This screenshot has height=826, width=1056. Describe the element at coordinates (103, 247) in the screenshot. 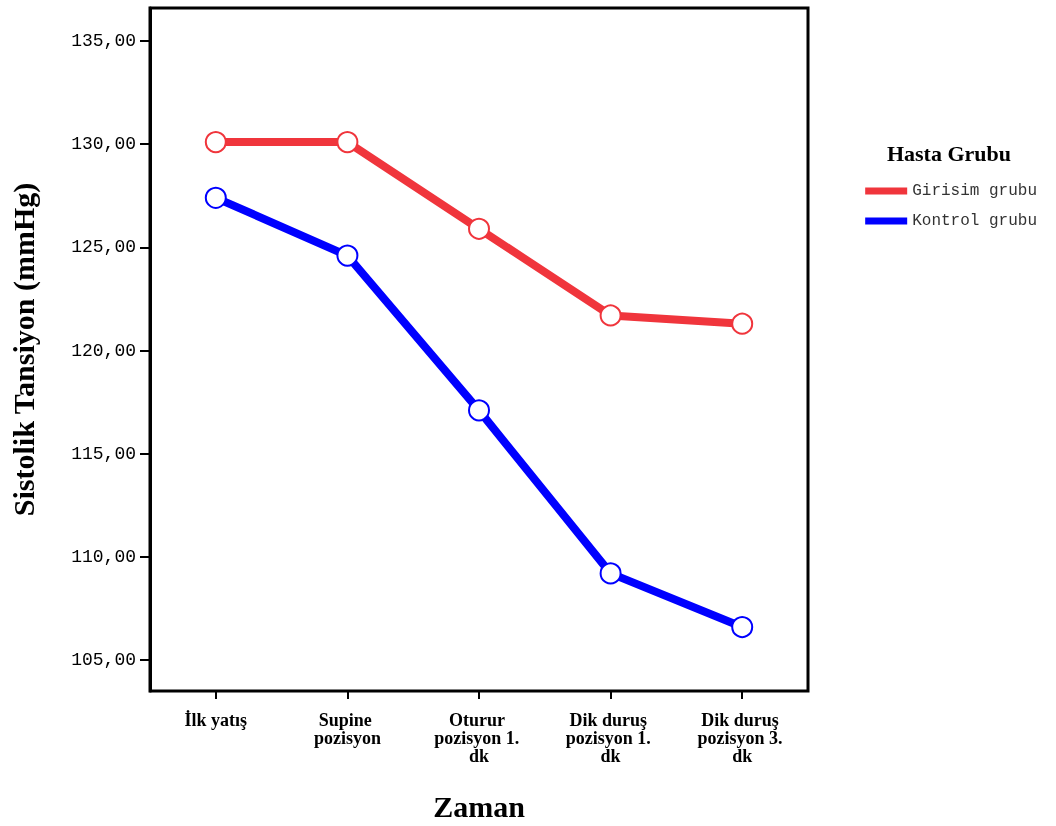

I see `y-tick-label: 125,00` at that location.